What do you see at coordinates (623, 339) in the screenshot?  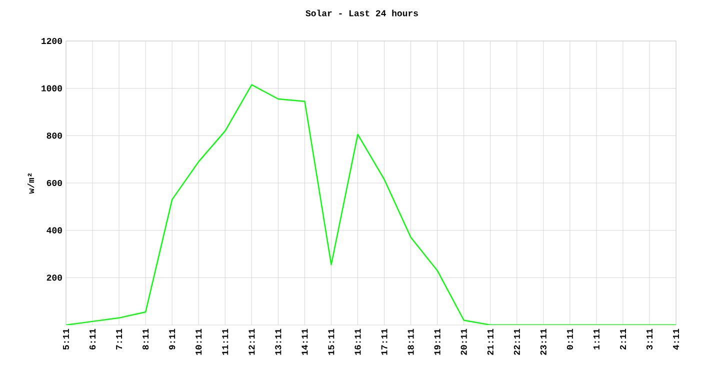 I see `x-tick-label: 2:11` at bounding box center [623, 339].